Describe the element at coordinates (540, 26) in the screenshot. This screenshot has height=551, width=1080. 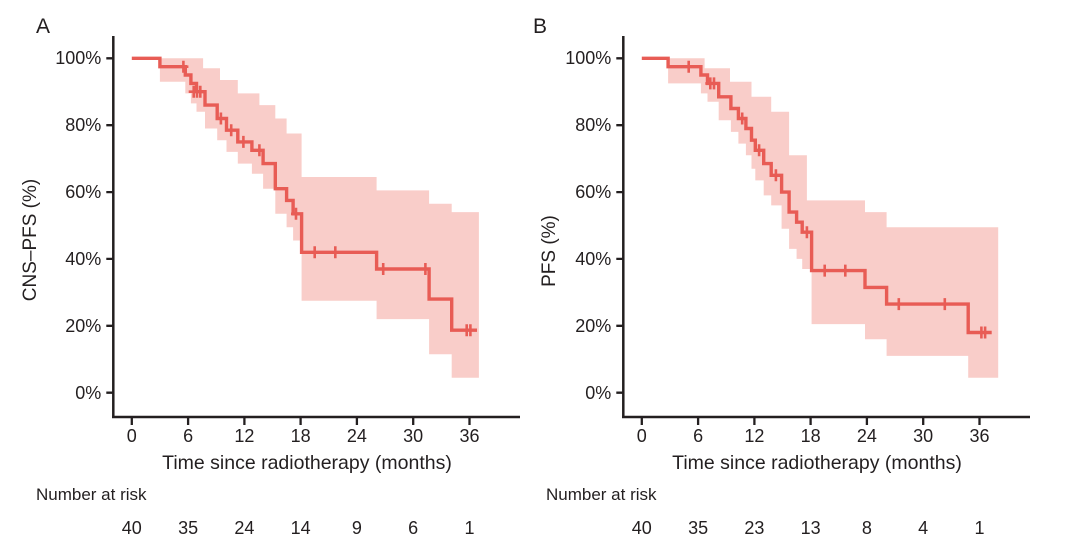
I see `panel-b-letter: B` at that location.